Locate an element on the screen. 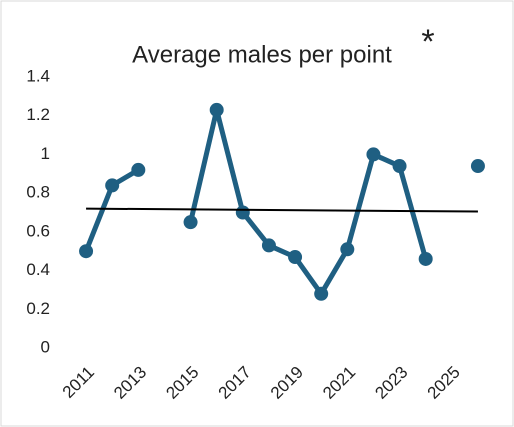 The height and width of the screenshot is (427, 514). y-tick-label: 1.4 is located at coordinates (38, 75).